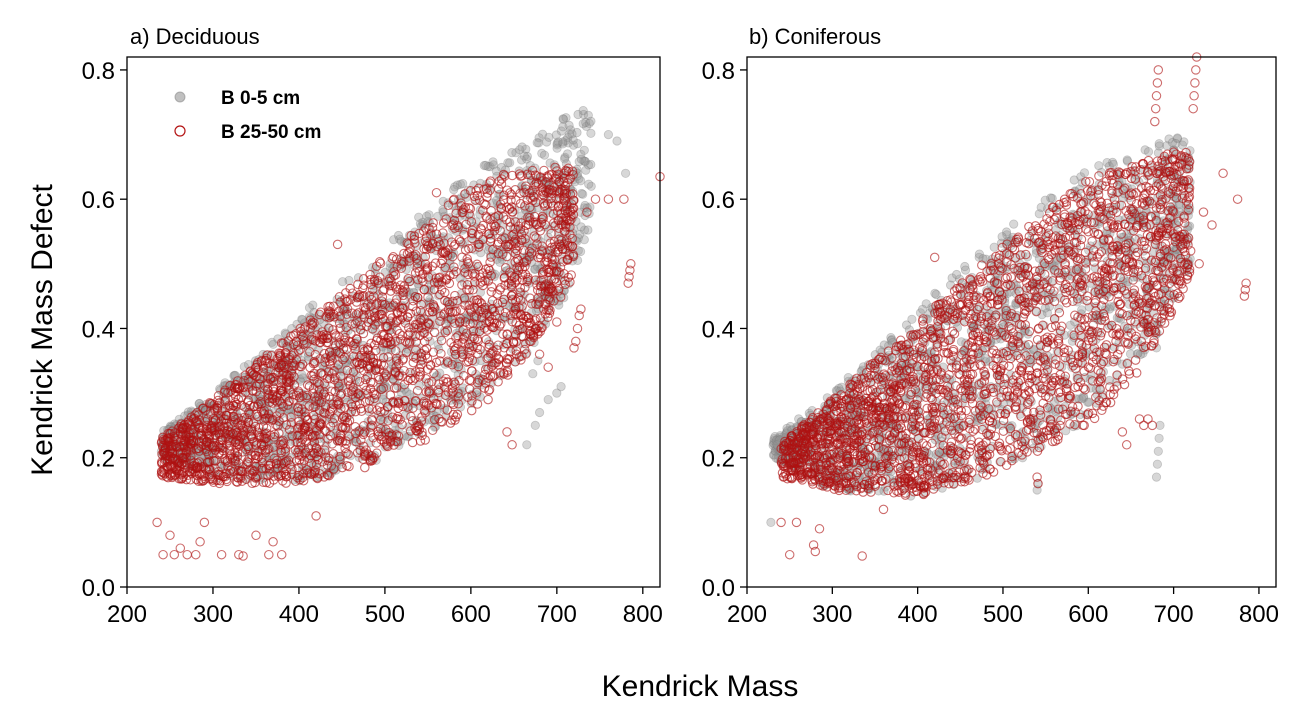 The height and width of the screenshot is (702, 1298). Describe the element at coordinates (98, 200) in the screenshot. I see `y-tick-label: 0.6` at that location.